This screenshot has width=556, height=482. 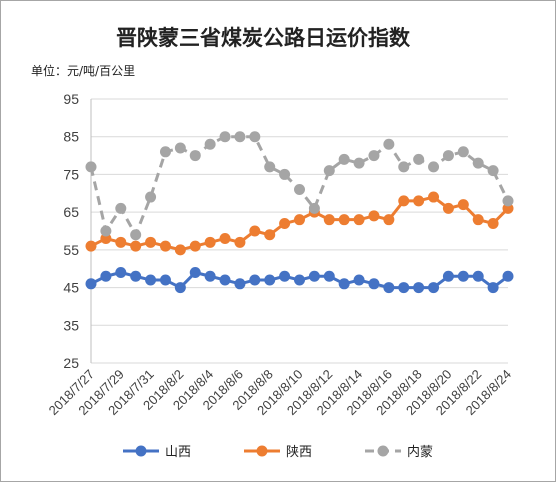 I want to click on y-tick-label: 25, so click(x=71, y=363).